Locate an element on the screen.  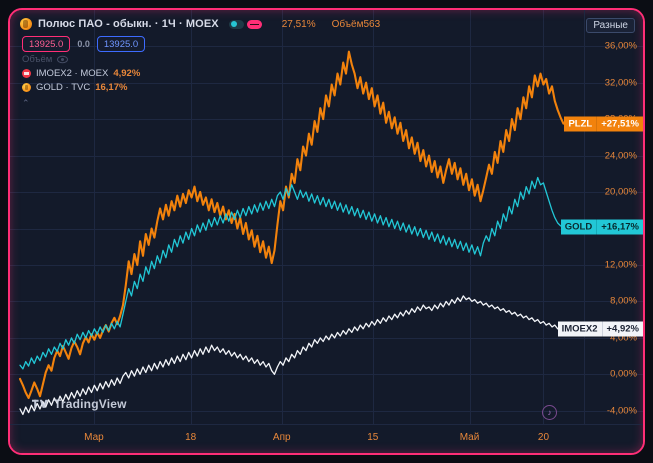
price-axis-tick: 8,00% is located at coordinates (623, 301).